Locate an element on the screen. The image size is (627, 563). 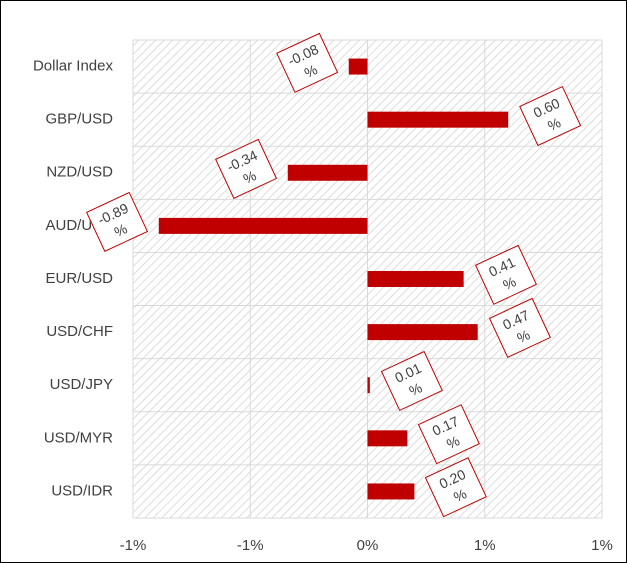
data-label: -0.34% is located at coordinates (245, 168).